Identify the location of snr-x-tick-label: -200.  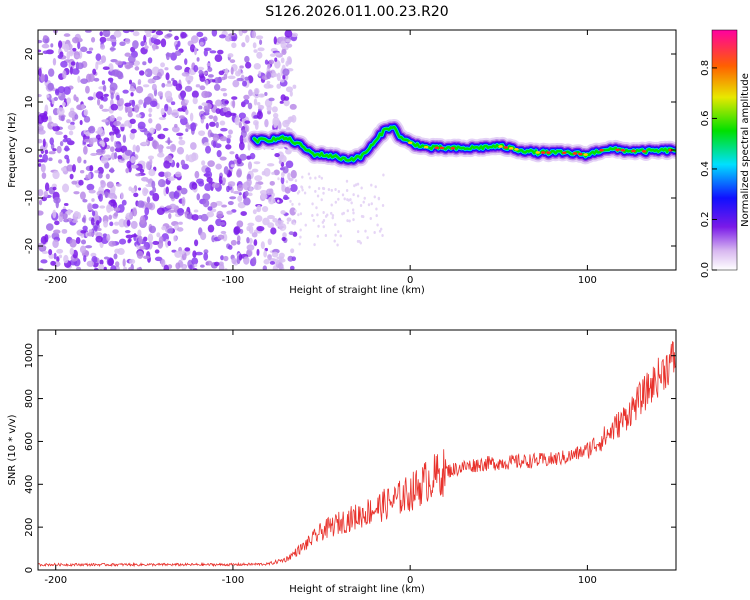
(55, 580).